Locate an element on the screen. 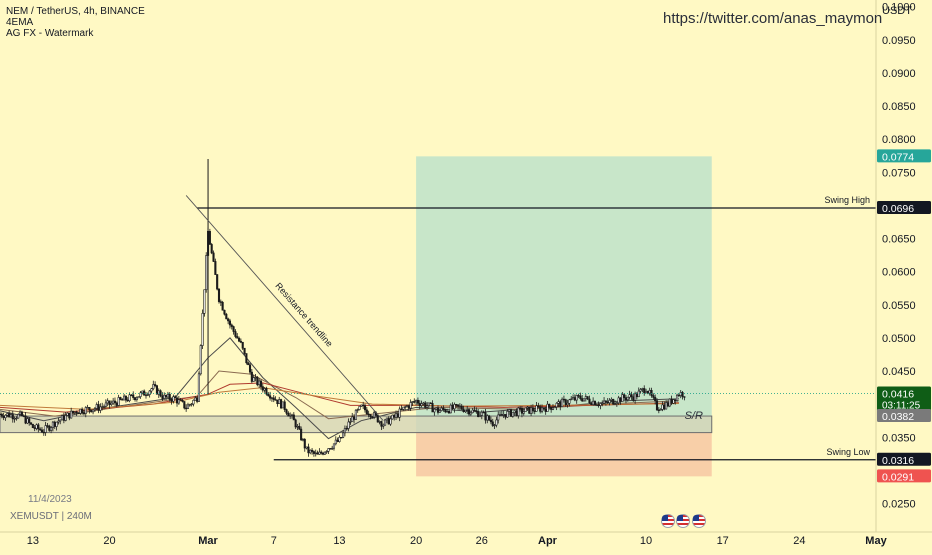 This screenshot has width=932, height=555. time-tick-label: 10 is located at coordinates (646, 541).